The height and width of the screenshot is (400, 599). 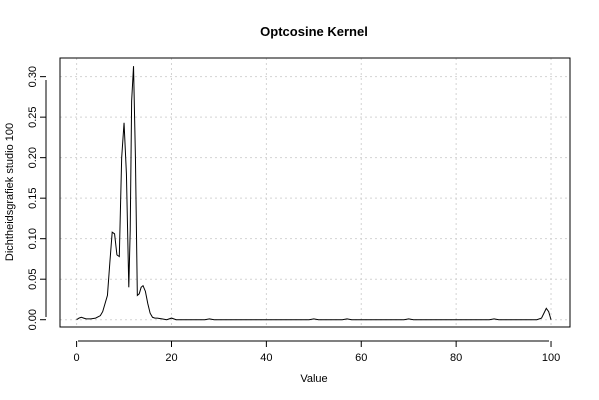 What do you see at coordinates (456, 358) in the screenshot?
I see `x-tick-label-4: 80` at bounding box center [456, 358].